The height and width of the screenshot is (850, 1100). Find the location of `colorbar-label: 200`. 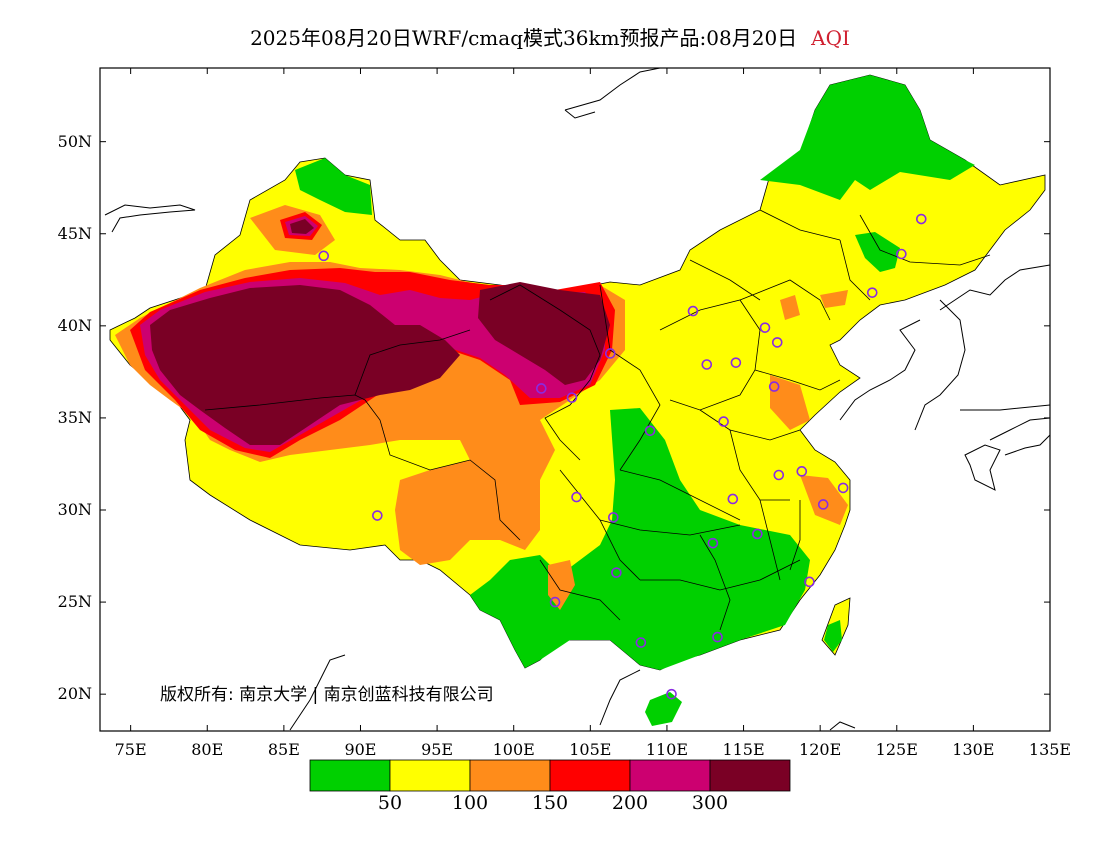

colorbar-label: 200 is located at coordinates (630, 803).